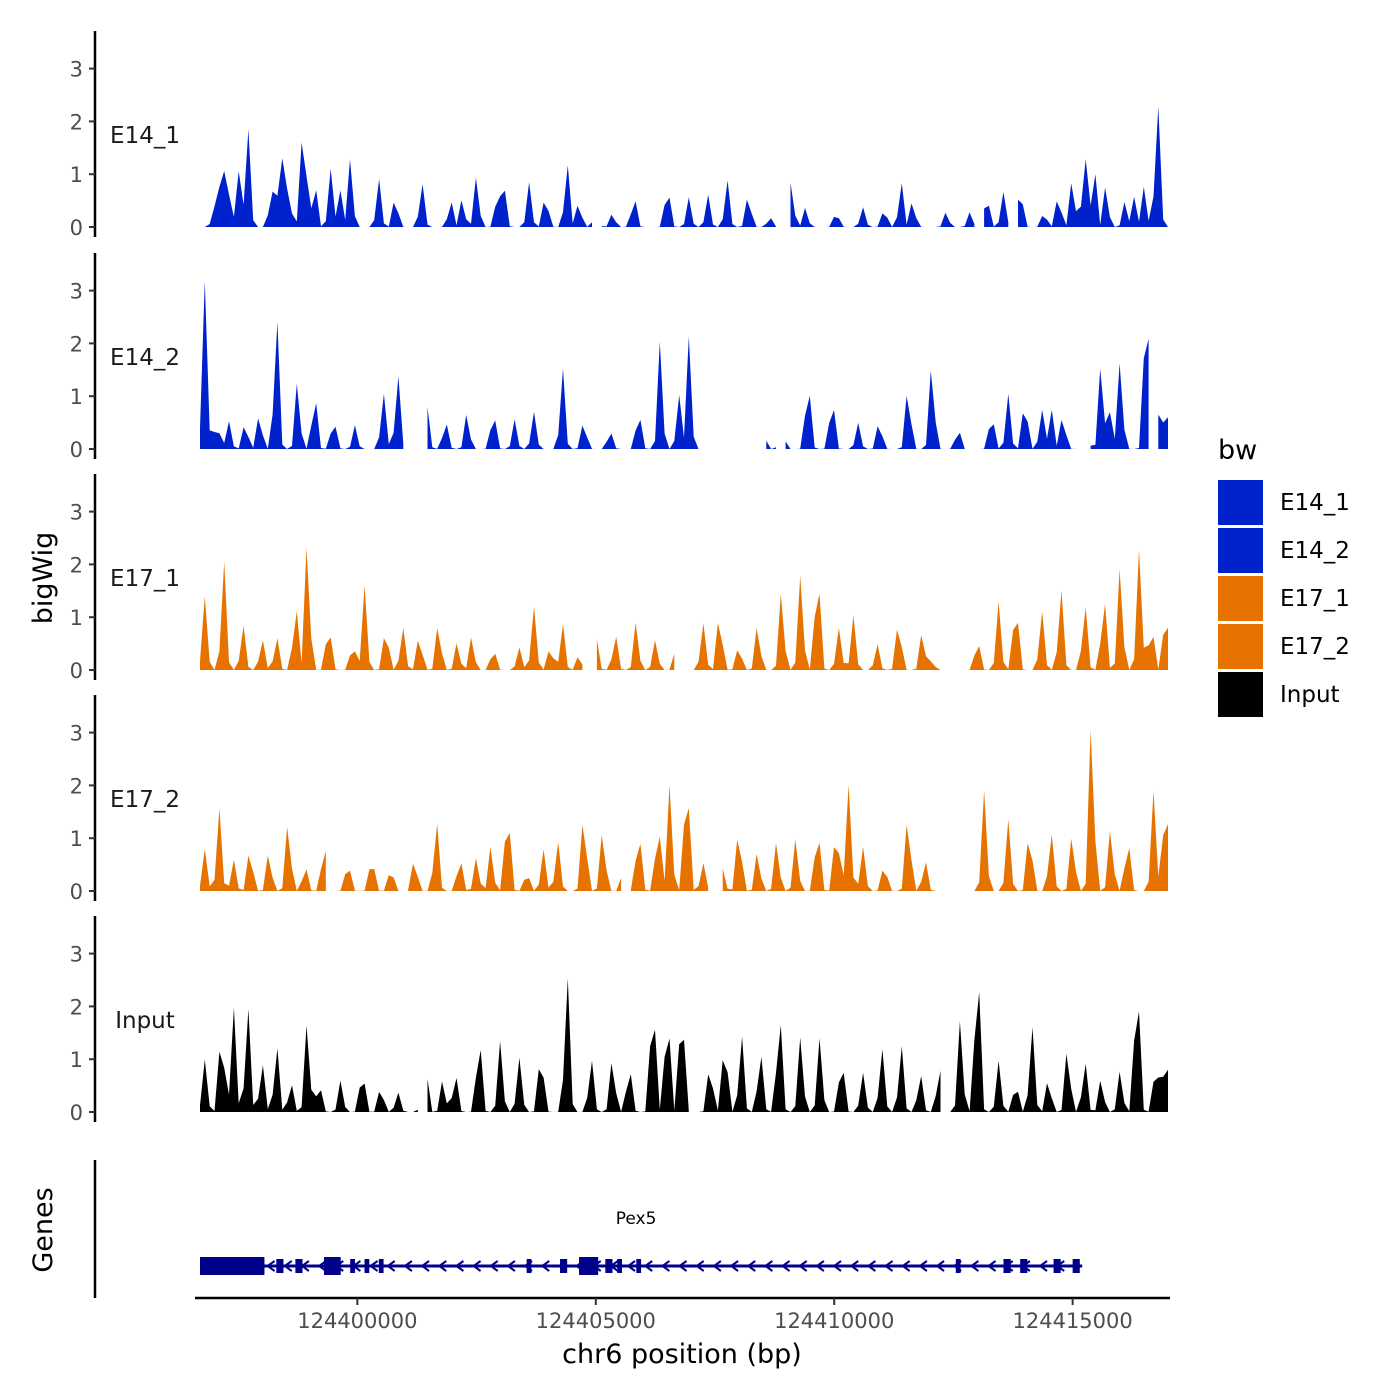 The image size is (1400, 1400). I want to click on x-axis: 124400000 124405000 124410000 124415000, so click(682, 1314).